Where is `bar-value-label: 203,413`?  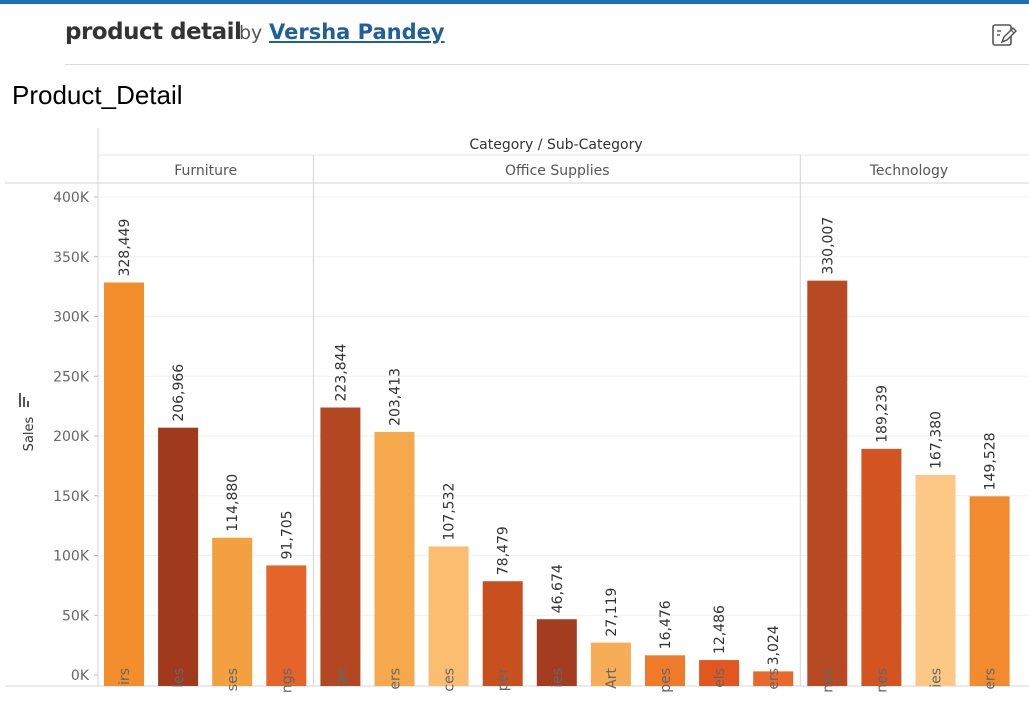
bar-value-label: 203,413 is located at coordinates (396, 397).